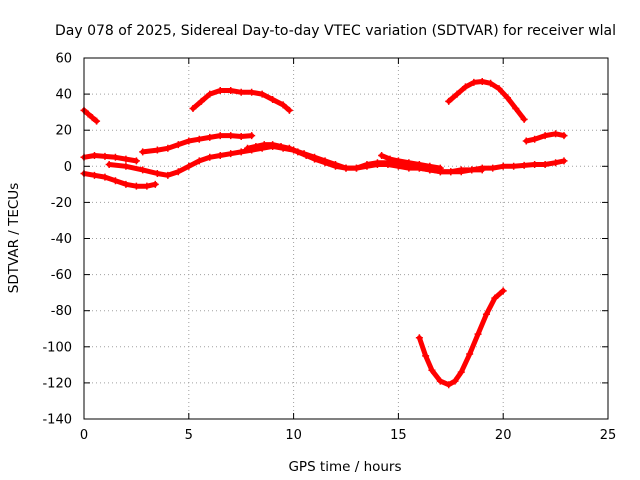  What do you see at coordinates (61, 203) in the screenshot?
I see `y-tick-label: -20` at bounding box center [61, 203].